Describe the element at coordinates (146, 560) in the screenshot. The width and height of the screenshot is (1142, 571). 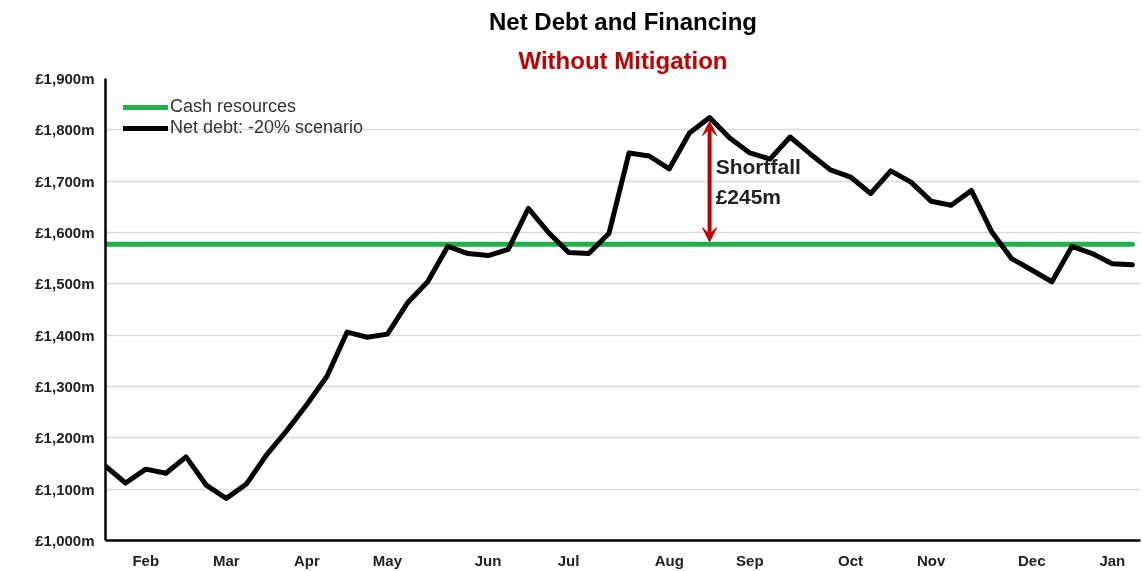
I see `x-tick-label: Feb` at that location.